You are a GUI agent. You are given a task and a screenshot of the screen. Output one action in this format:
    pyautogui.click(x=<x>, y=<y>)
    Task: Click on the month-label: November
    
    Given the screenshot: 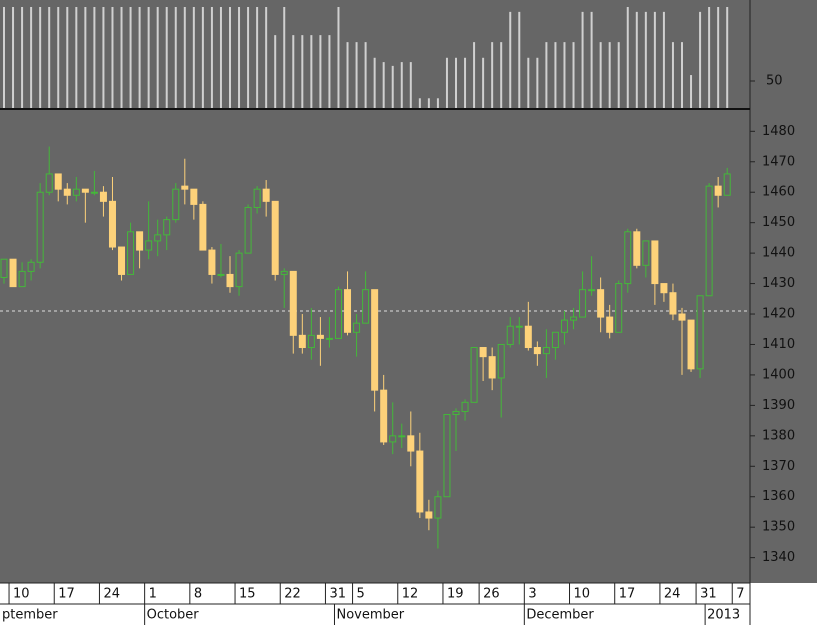 What is the action you would take?
    pyautogui.click(x=370, y=615)
    